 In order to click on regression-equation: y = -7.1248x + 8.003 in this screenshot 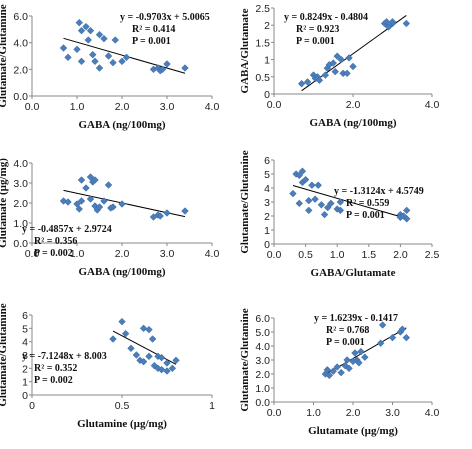, I will do `click(64, 356)`.